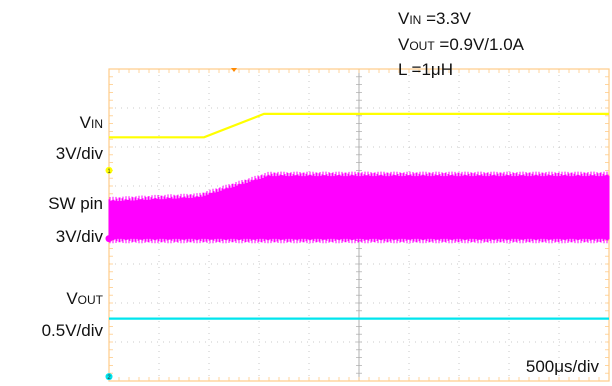  Describe the element at coordinates (91, 122) in the screenshot. I see `vin-channel-label: VIN` at that location.